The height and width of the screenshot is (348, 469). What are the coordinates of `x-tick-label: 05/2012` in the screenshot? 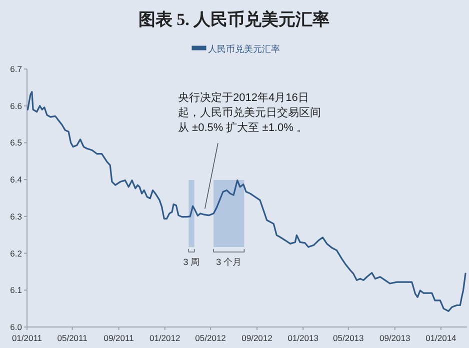 It's located at (210, 338).